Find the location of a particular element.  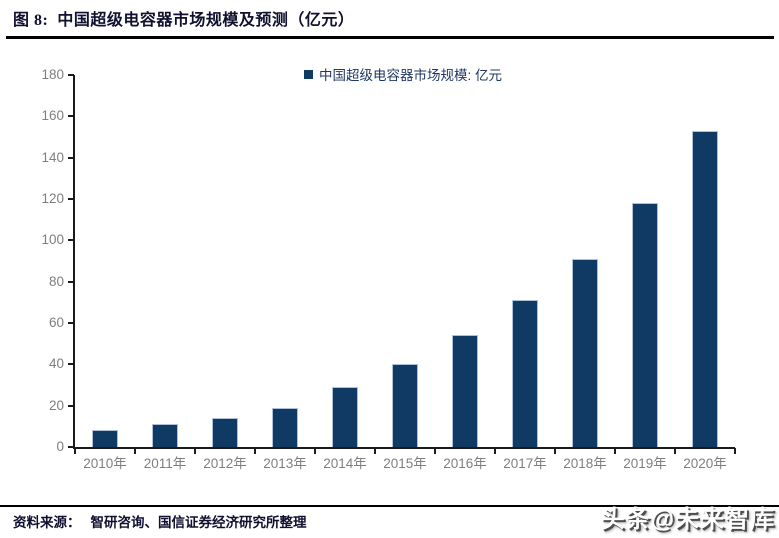

x-axis-label: 2010年 is located at coordinates (105, 463).